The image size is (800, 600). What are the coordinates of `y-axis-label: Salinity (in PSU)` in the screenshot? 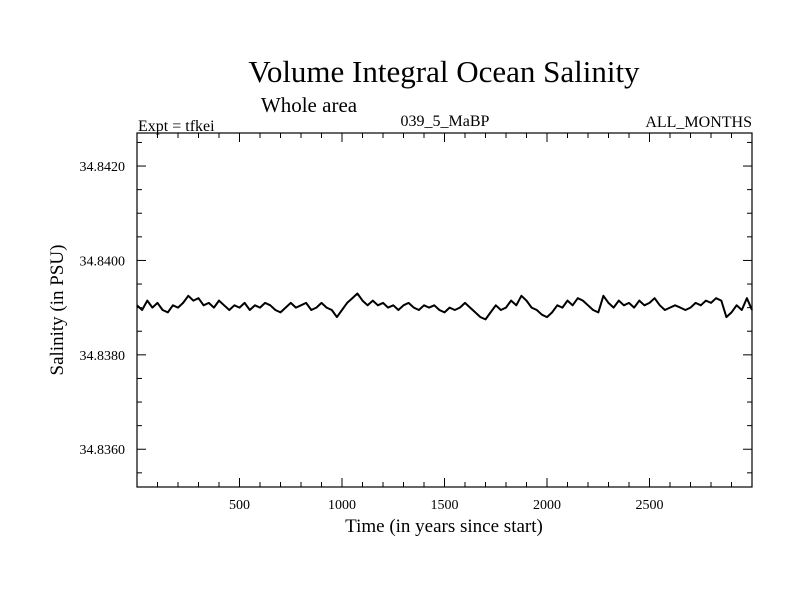 It's located at (57, 310).